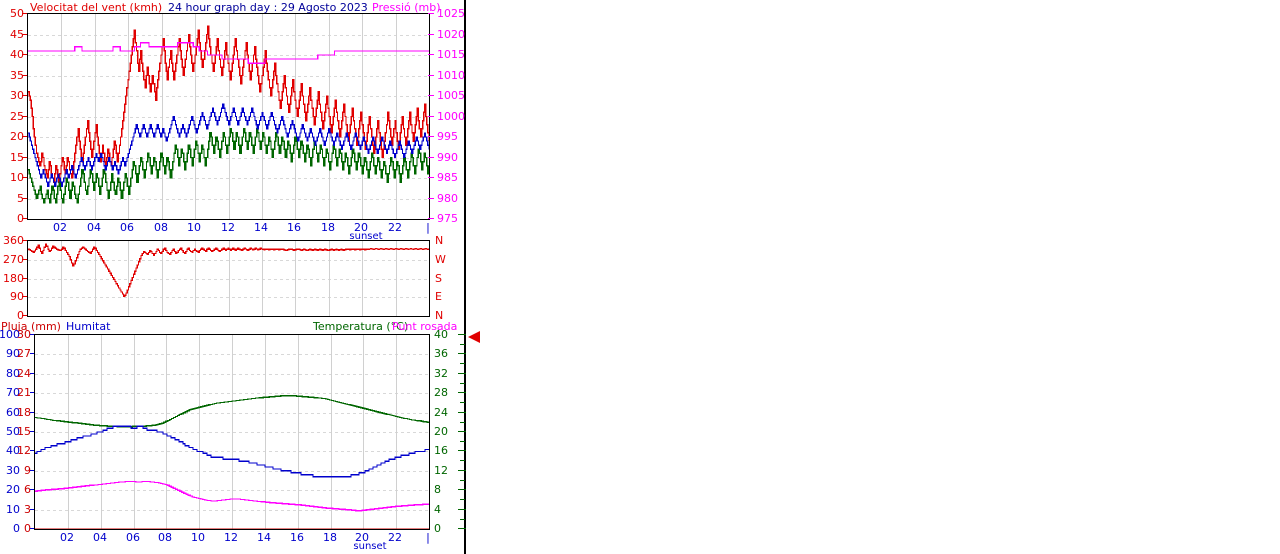  Describe the element at coordinates (67, 537) in the screenshot. I see `x-axis-tick-label: 02` at that location.